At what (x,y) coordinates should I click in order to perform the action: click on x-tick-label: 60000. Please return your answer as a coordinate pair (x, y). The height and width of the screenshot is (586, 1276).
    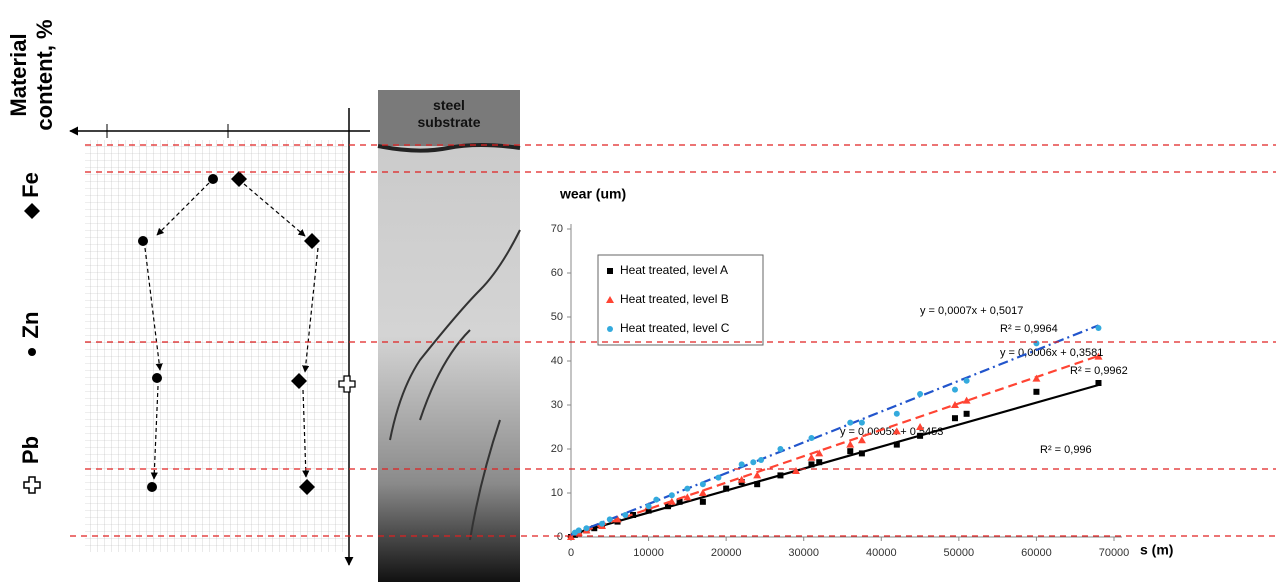
    Looking at the image, I should click on (1036, 553).